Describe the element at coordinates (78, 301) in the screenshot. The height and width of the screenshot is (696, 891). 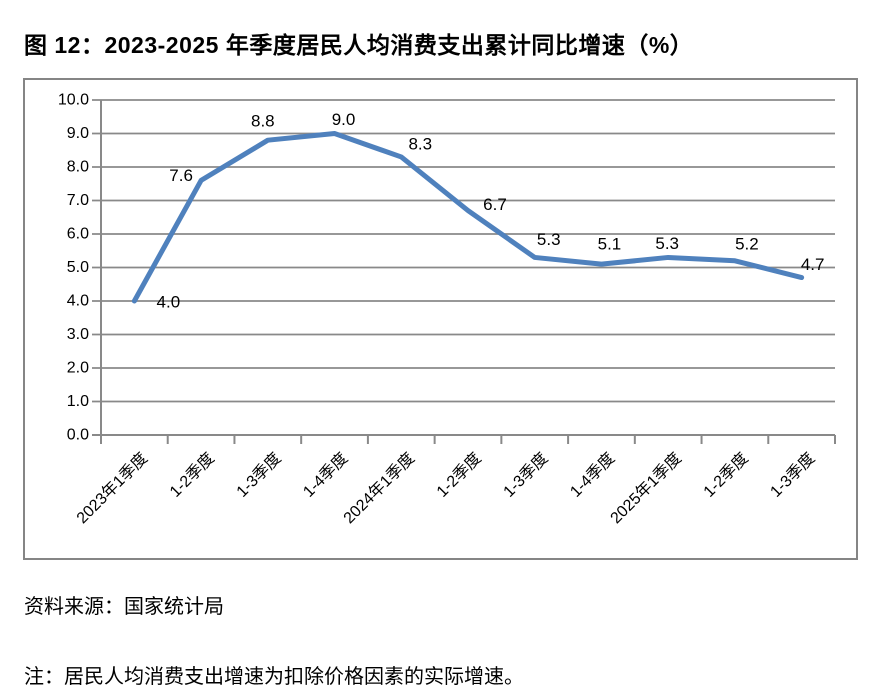
I see `y-tick-label: 4.0` at that location.